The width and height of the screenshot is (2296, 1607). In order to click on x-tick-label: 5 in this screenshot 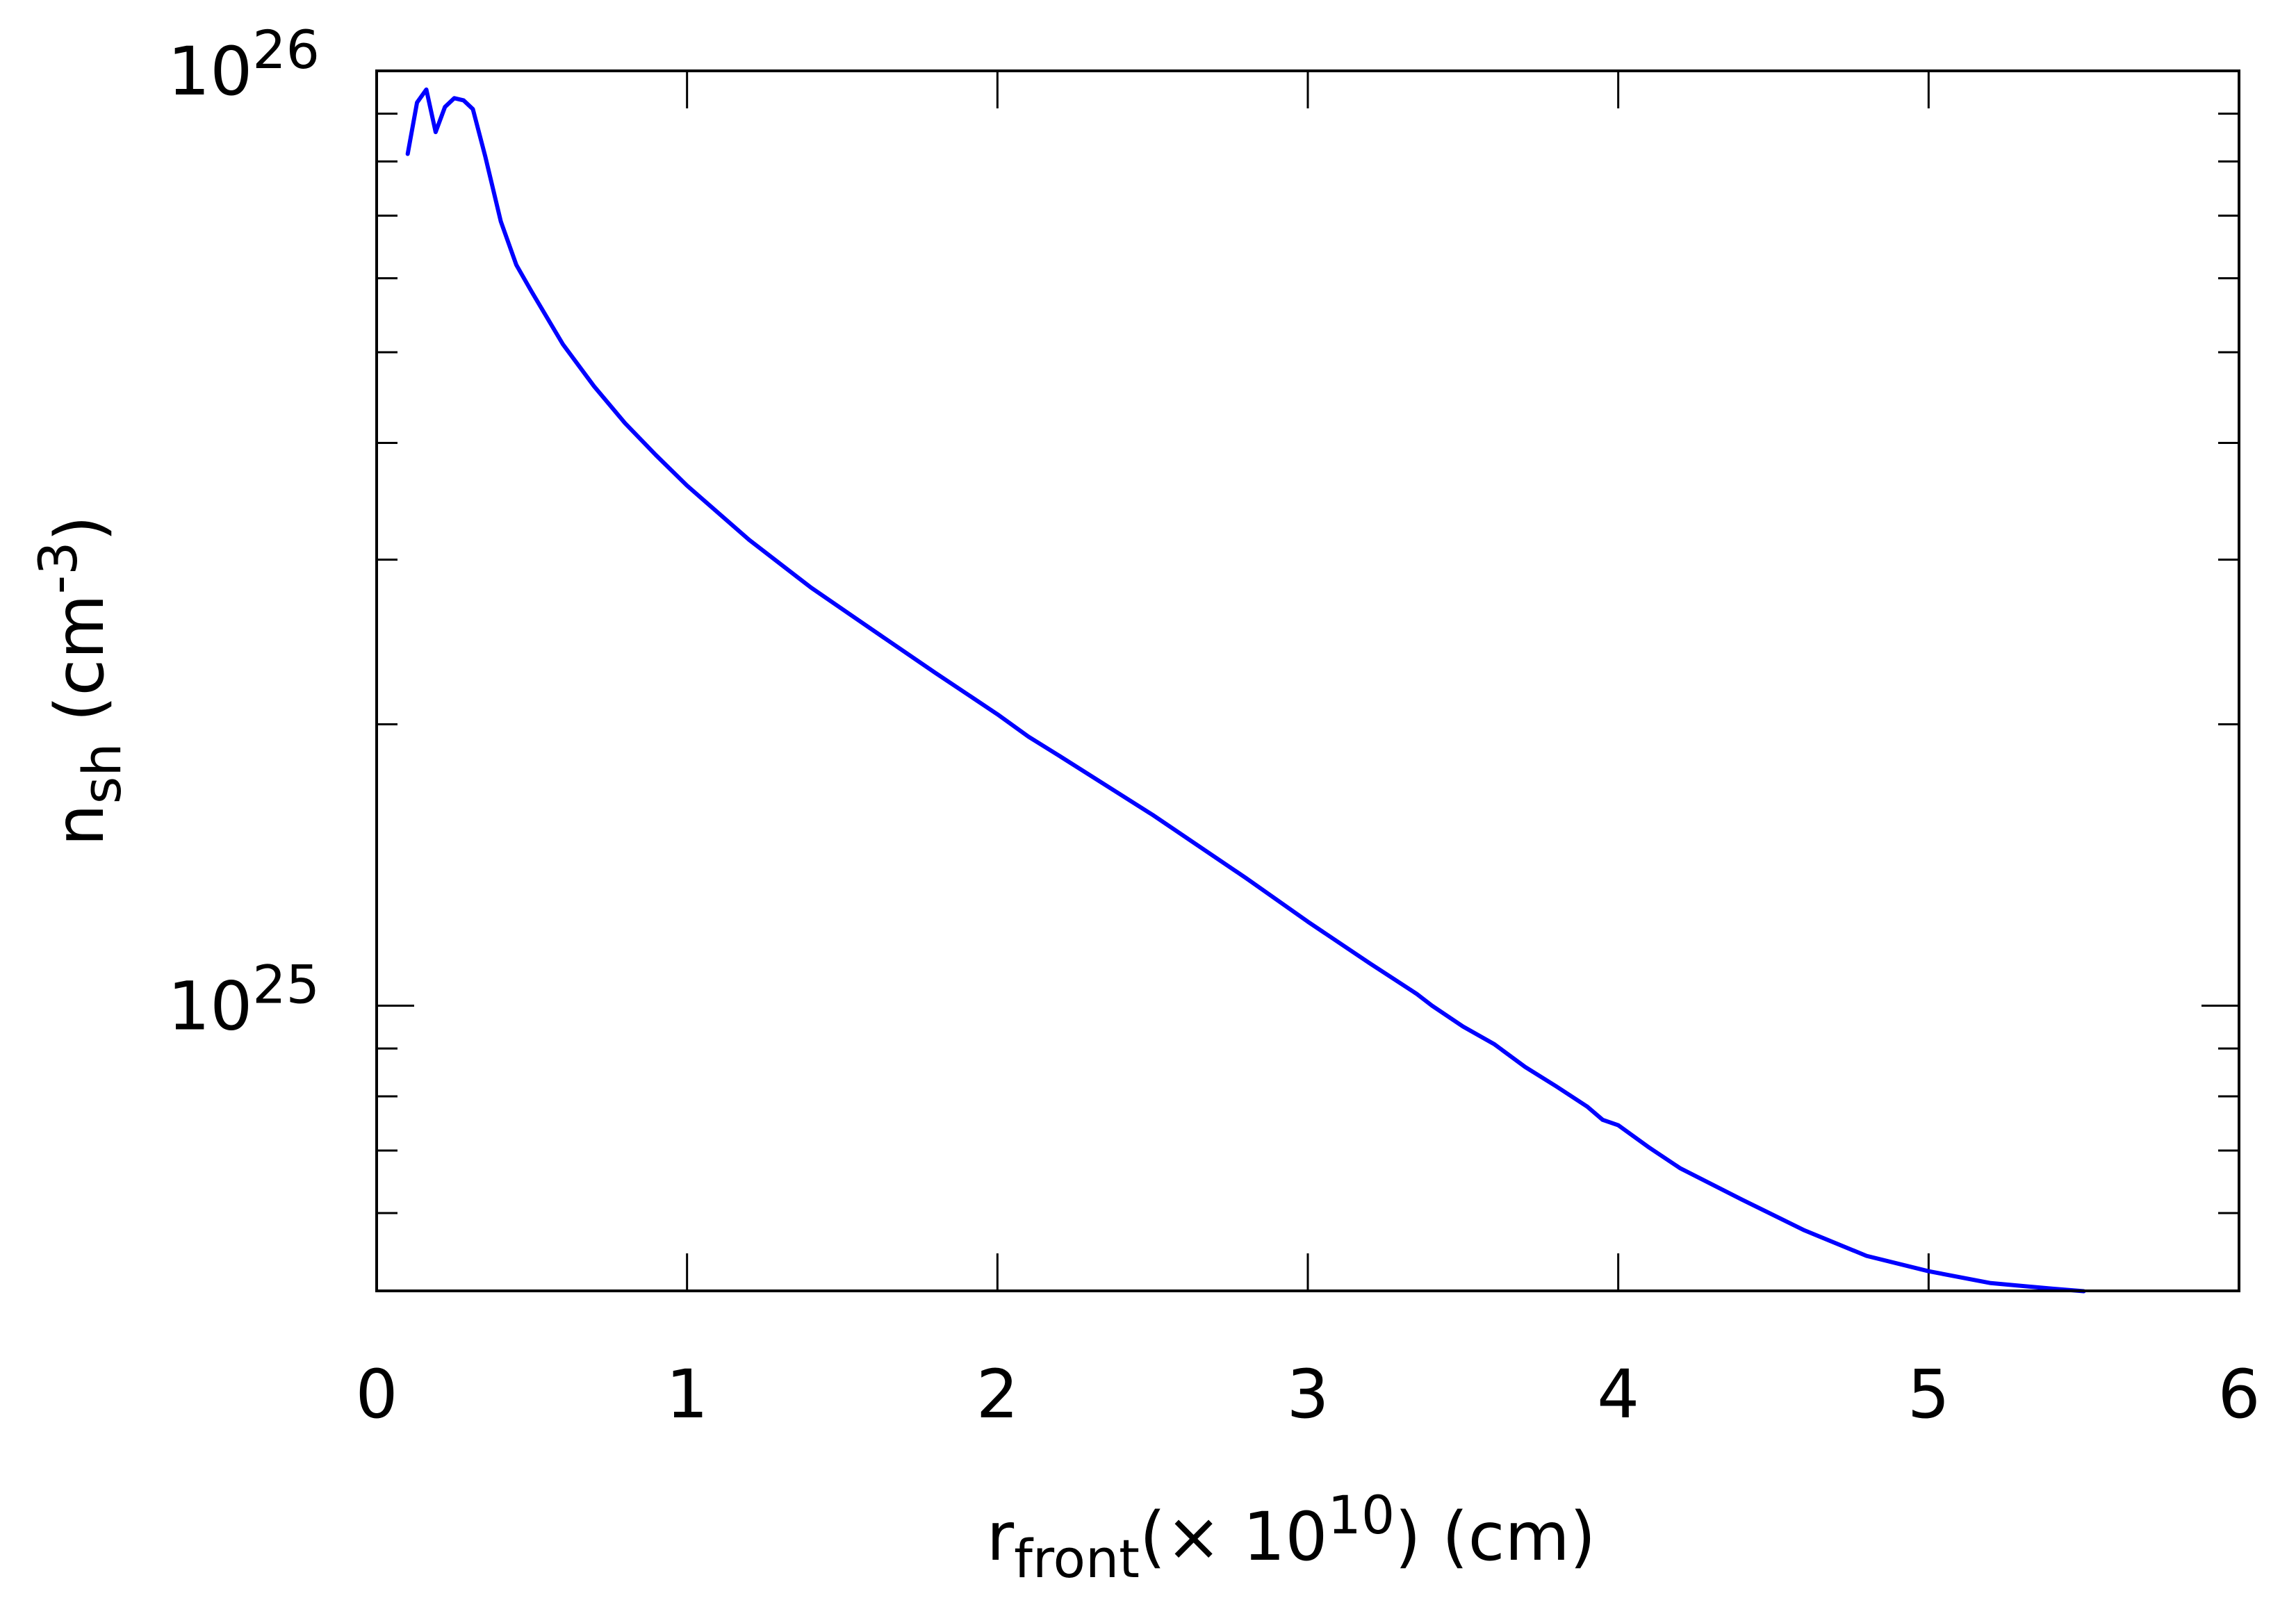, I will do `click(1929, 1394)`.